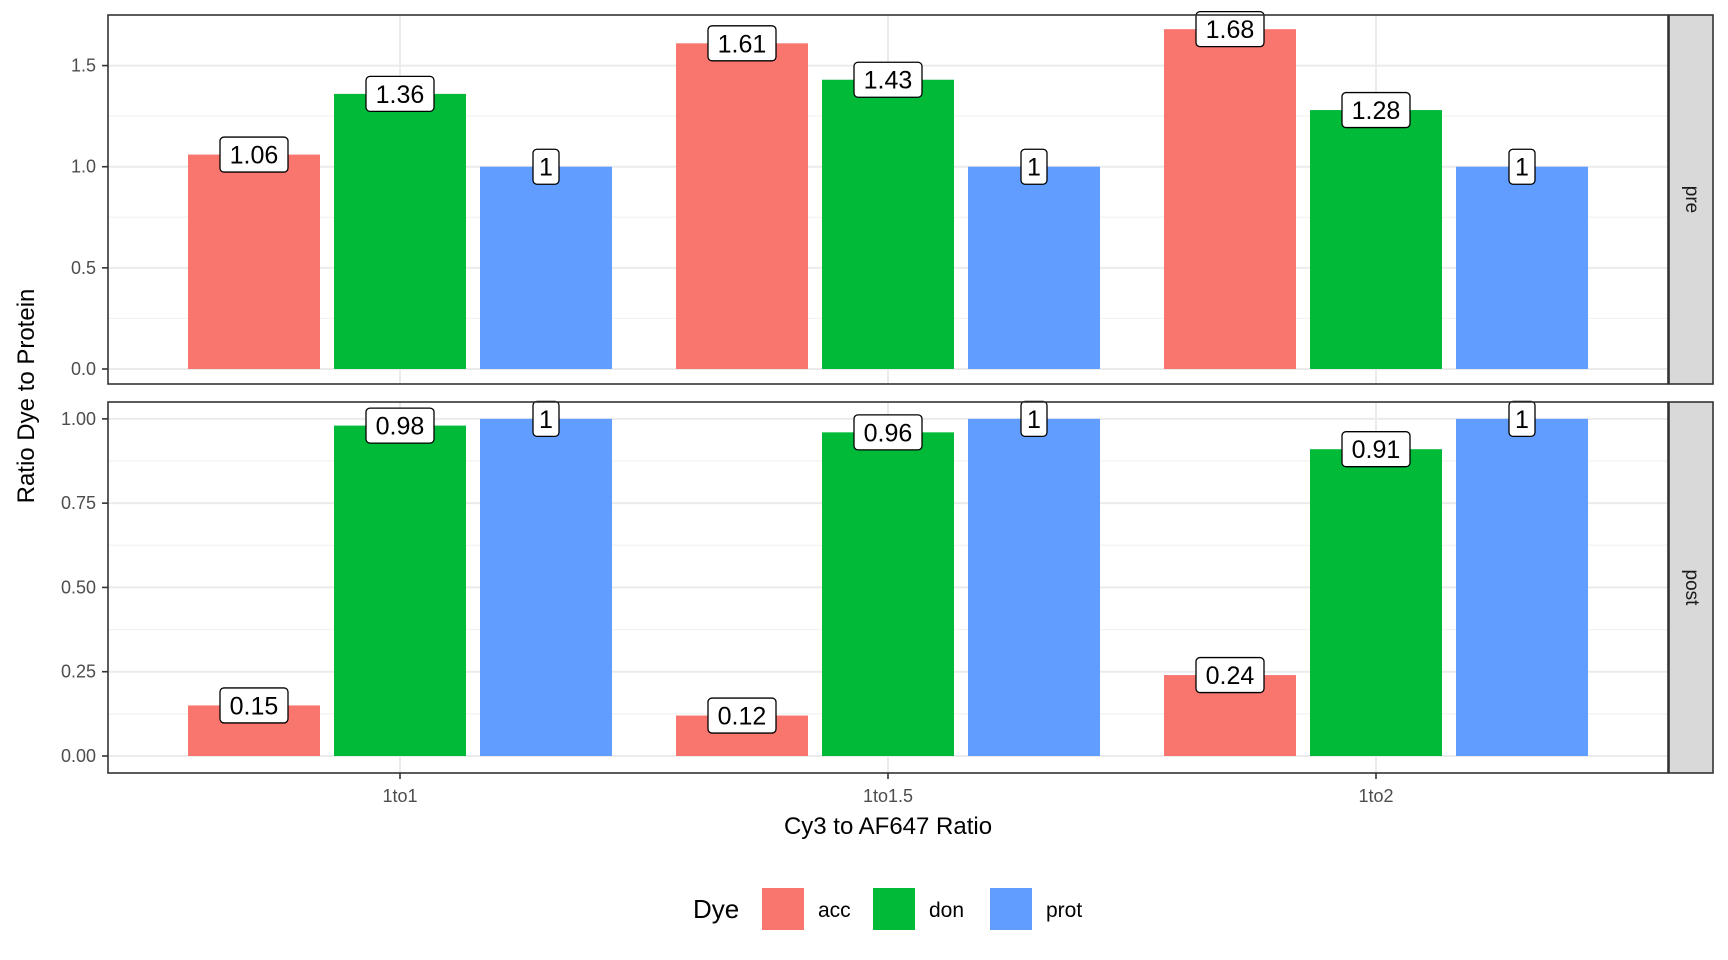 Image resolution: width=1728 pixels, height=960 pixels. I want to click on legend-key-prot, so click(1011, 909).